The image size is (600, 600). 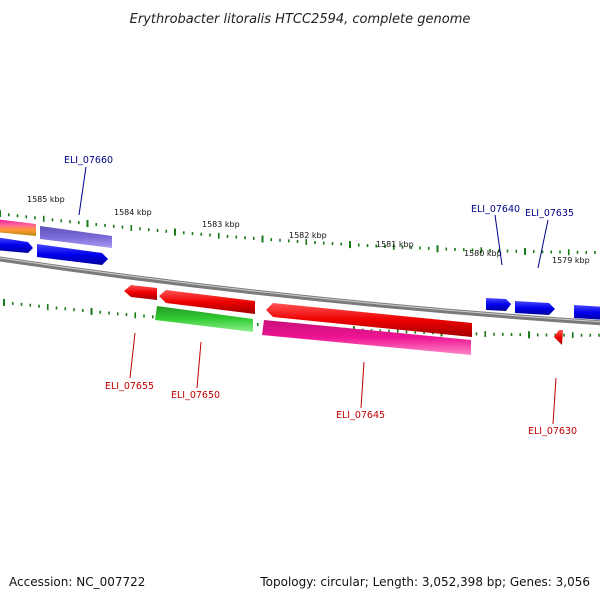 What do you see at coordinates (308, 235) in the screenshot?
I see `scale-label-1582: 1582 kbp` at bounding box center [308, 235].